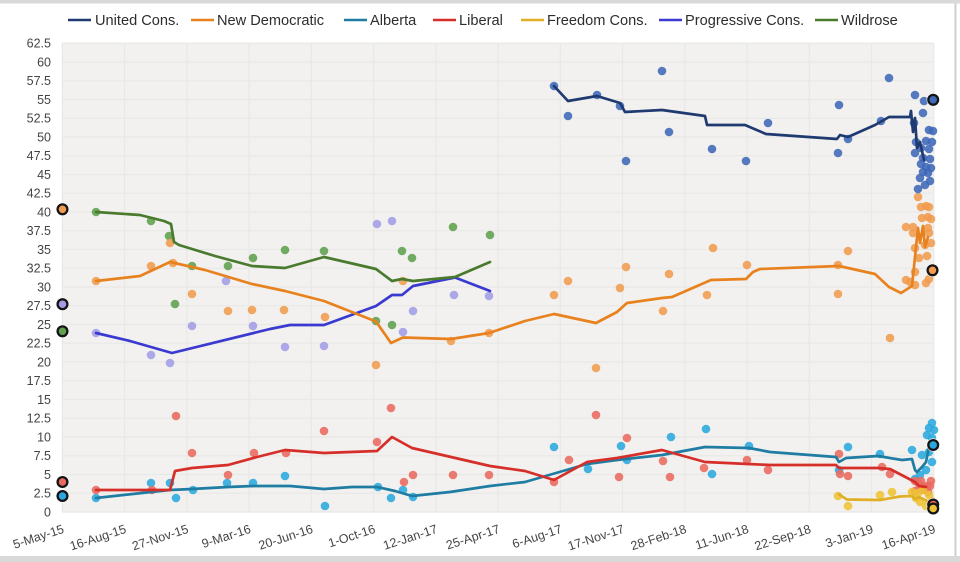 This screenshot has height=562, width=960. I want to click on svg-text: 25, so click(44, 325).